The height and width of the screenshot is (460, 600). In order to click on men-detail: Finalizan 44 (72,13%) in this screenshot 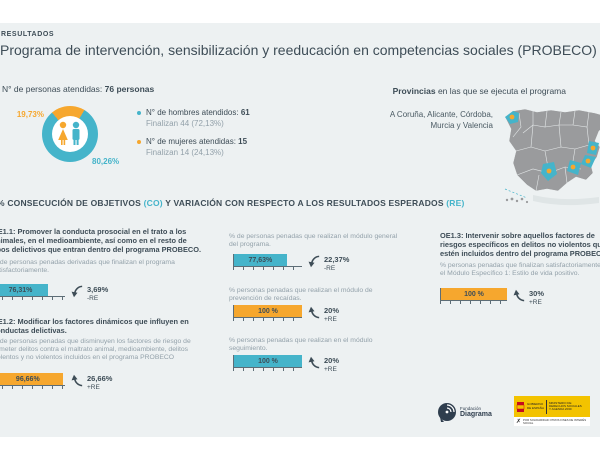, I will do `click(185, 123)`.